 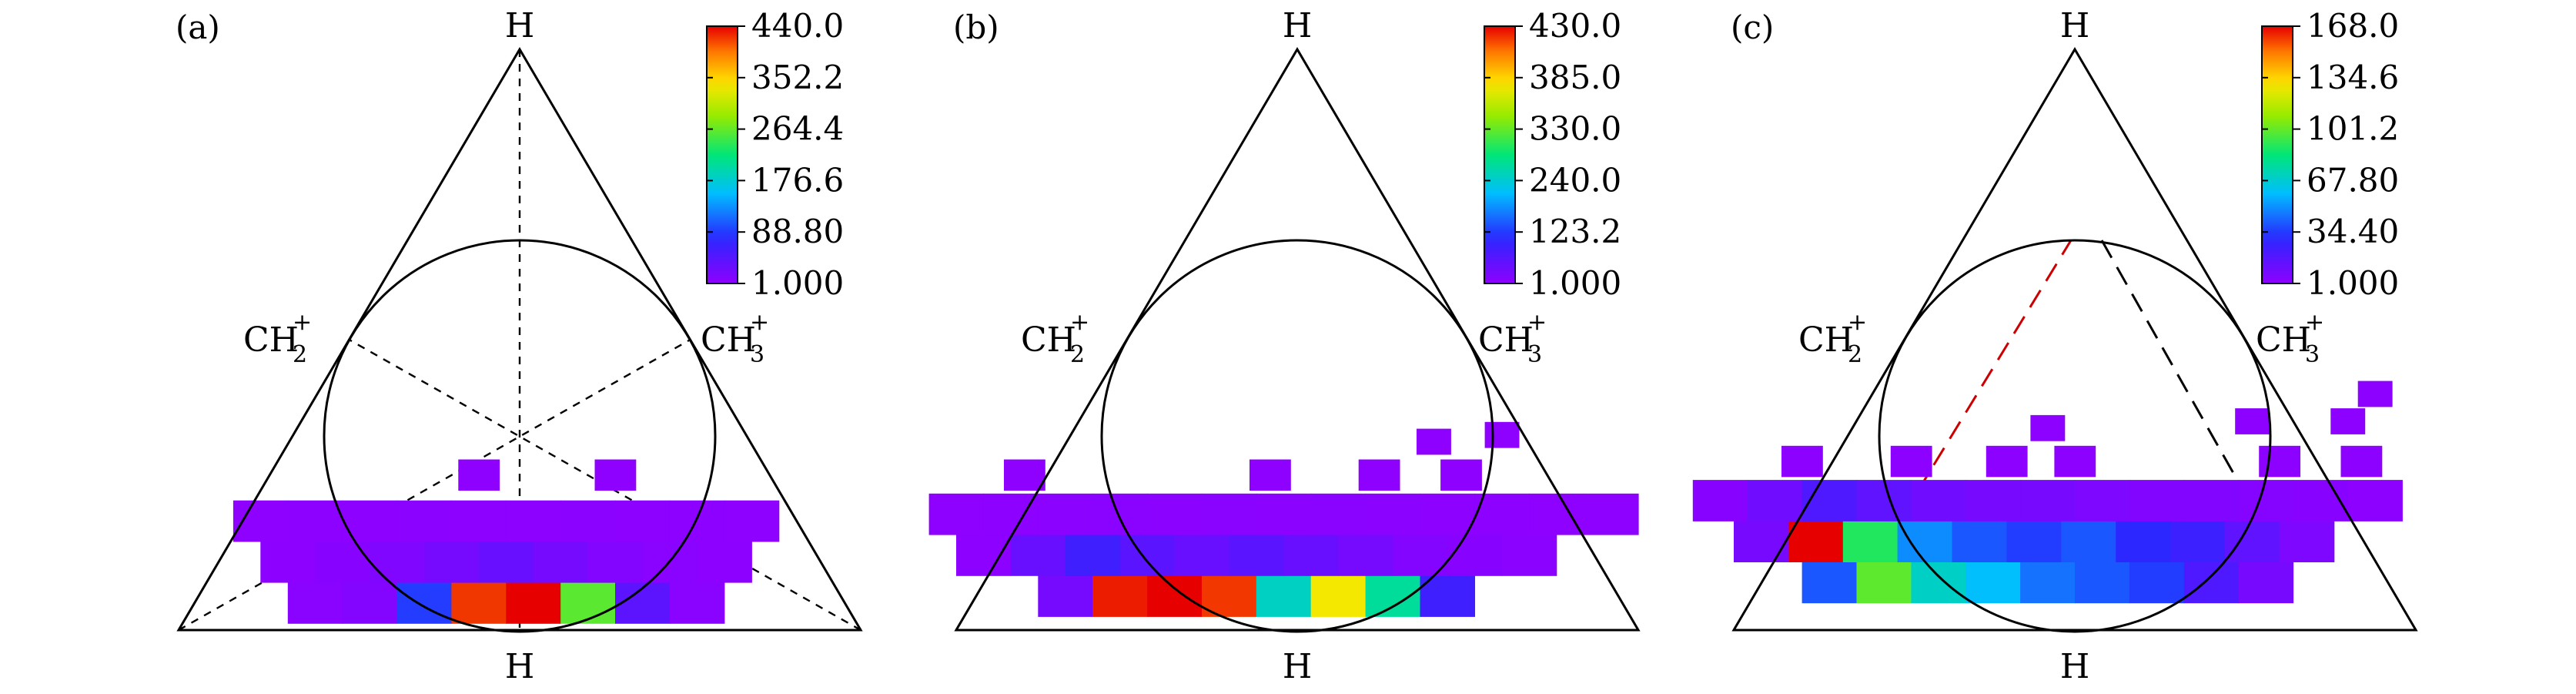 I want to click on median-line, so click(x=434, y=485).